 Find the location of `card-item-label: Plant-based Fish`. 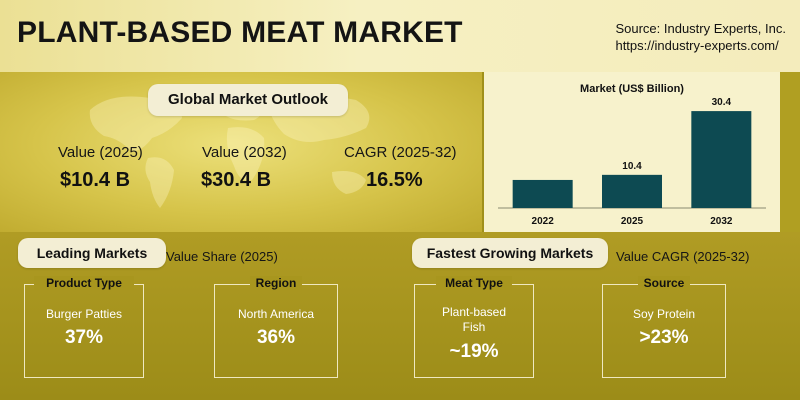

card-item-label: Plant-based Fish is located at coordinates (474, 319).